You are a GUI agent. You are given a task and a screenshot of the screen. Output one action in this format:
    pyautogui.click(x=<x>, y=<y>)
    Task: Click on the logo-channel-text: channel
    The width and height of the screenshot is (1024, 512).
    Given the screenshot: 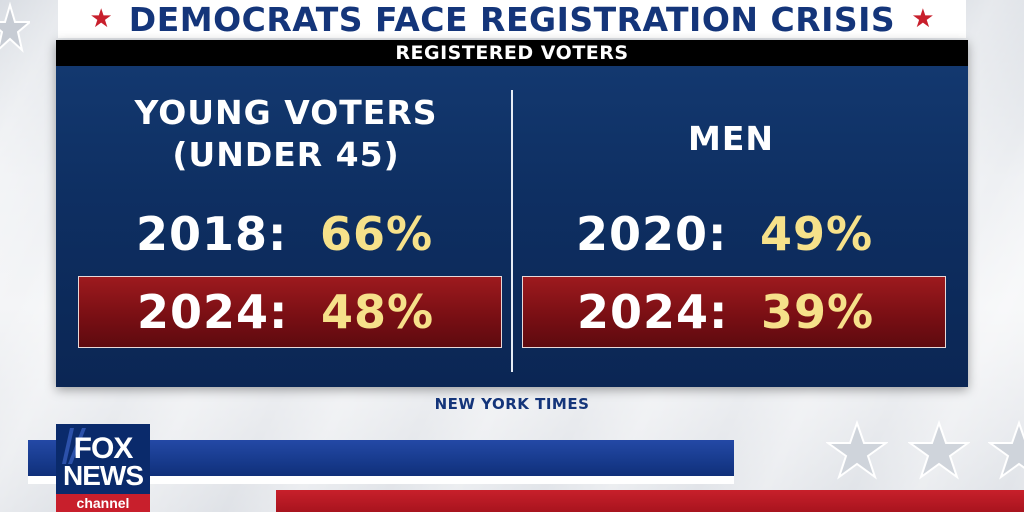 What is the action you would take?
    pyautogui.click(x=103, y=503)
    